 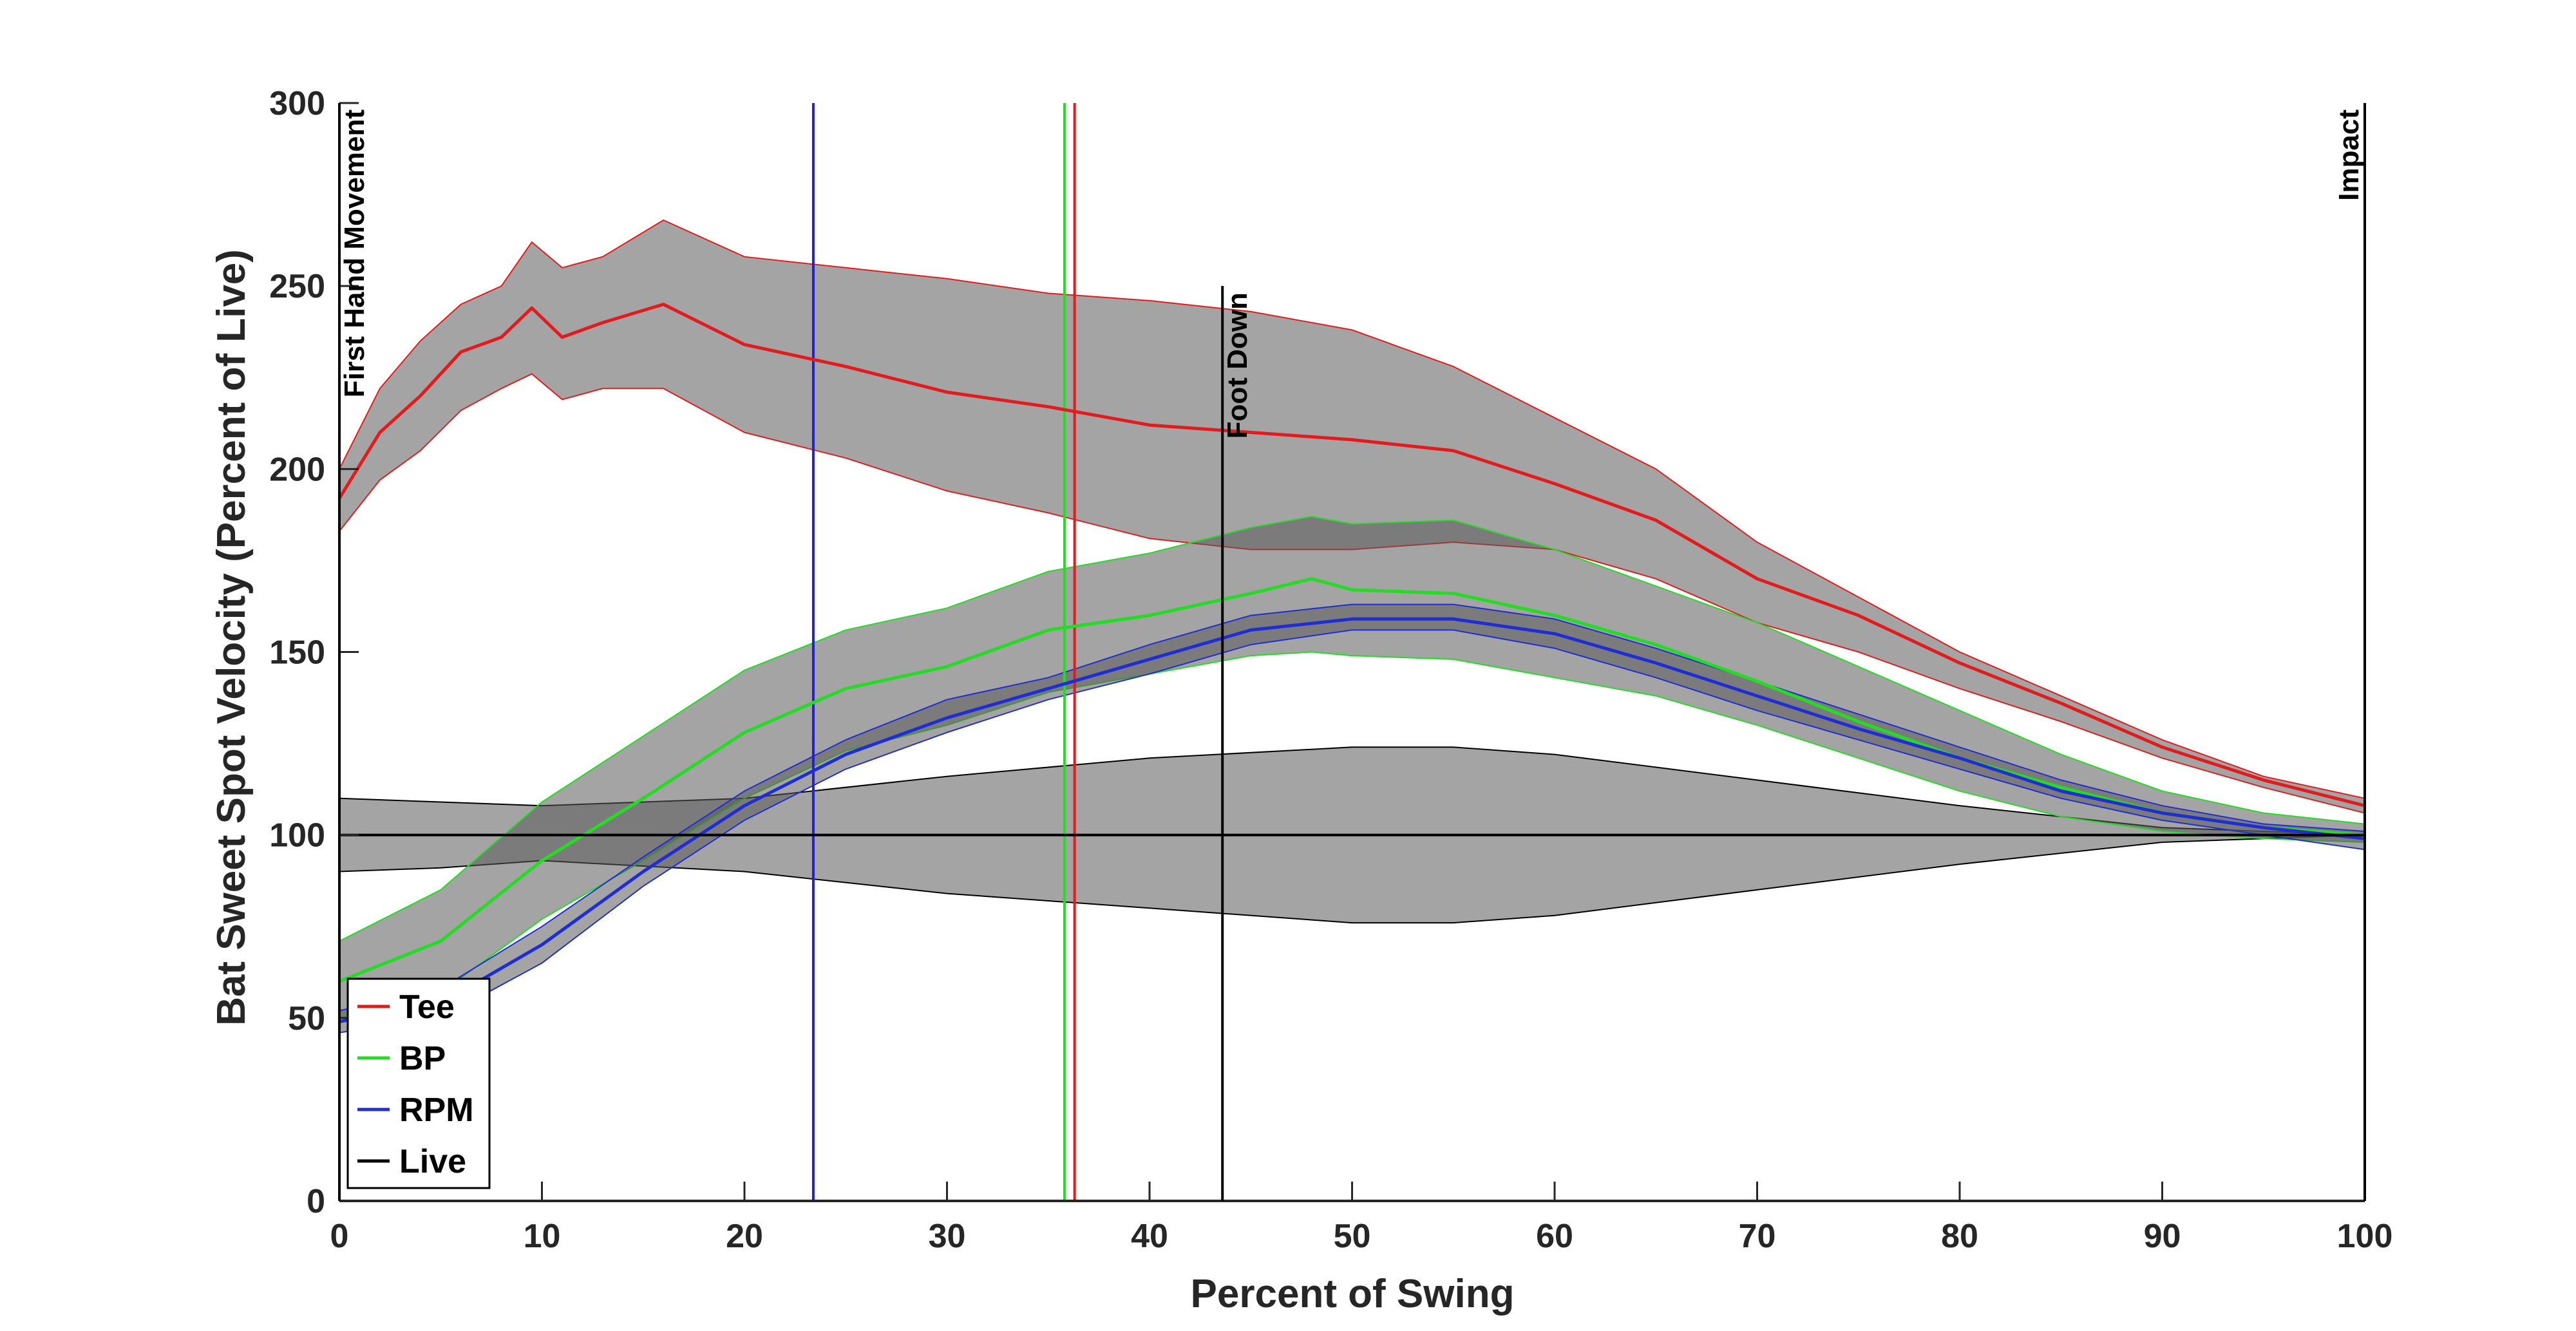 I want to click on y-tick-label: 0, so click(x=316, y=1201).